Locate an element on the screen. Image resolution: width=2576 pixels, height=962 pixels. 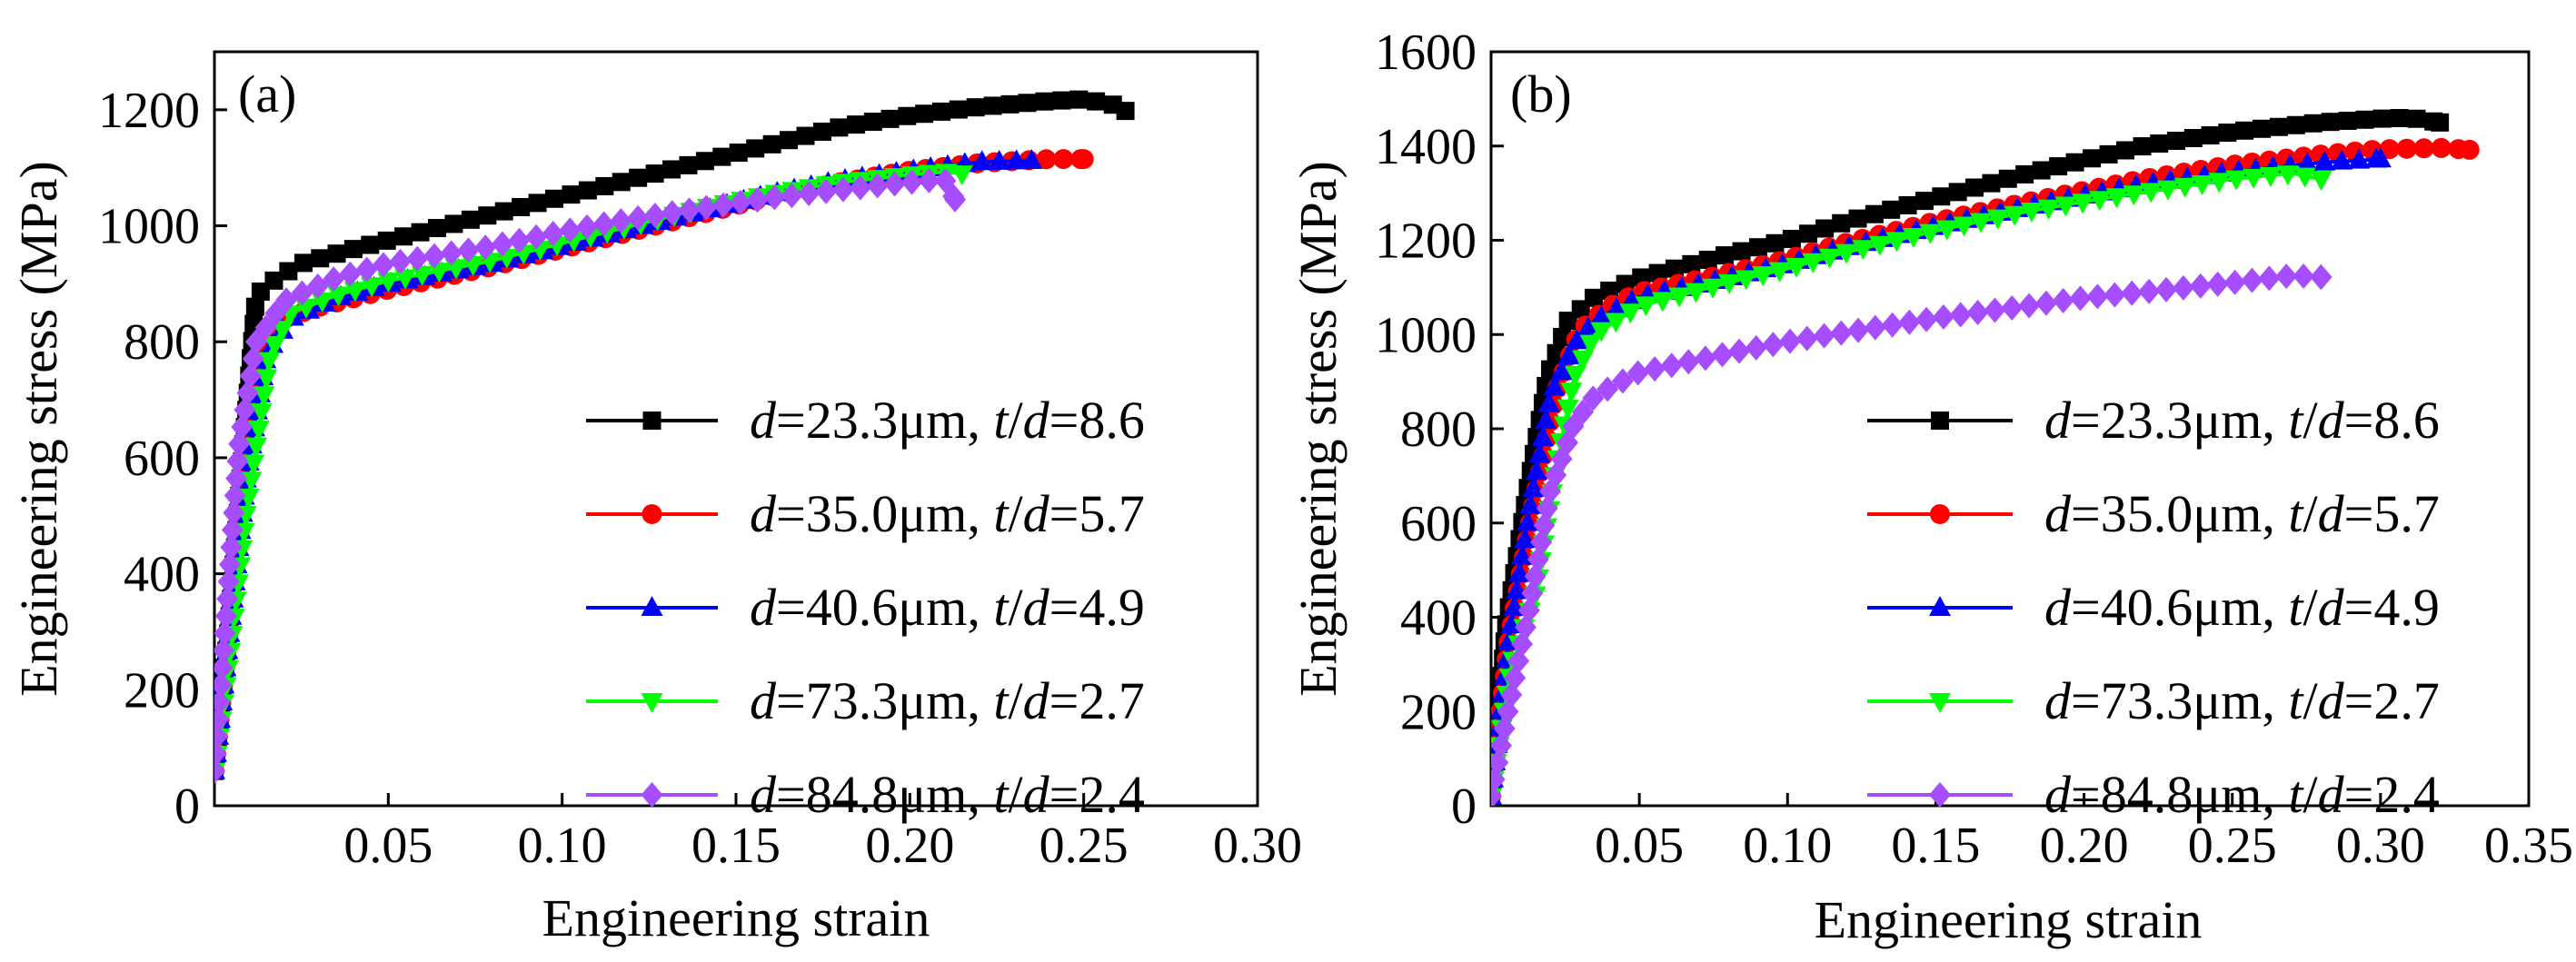
legend-entry: d=23.3μm, t/d=8.6 is located at coordinates (865, 420).